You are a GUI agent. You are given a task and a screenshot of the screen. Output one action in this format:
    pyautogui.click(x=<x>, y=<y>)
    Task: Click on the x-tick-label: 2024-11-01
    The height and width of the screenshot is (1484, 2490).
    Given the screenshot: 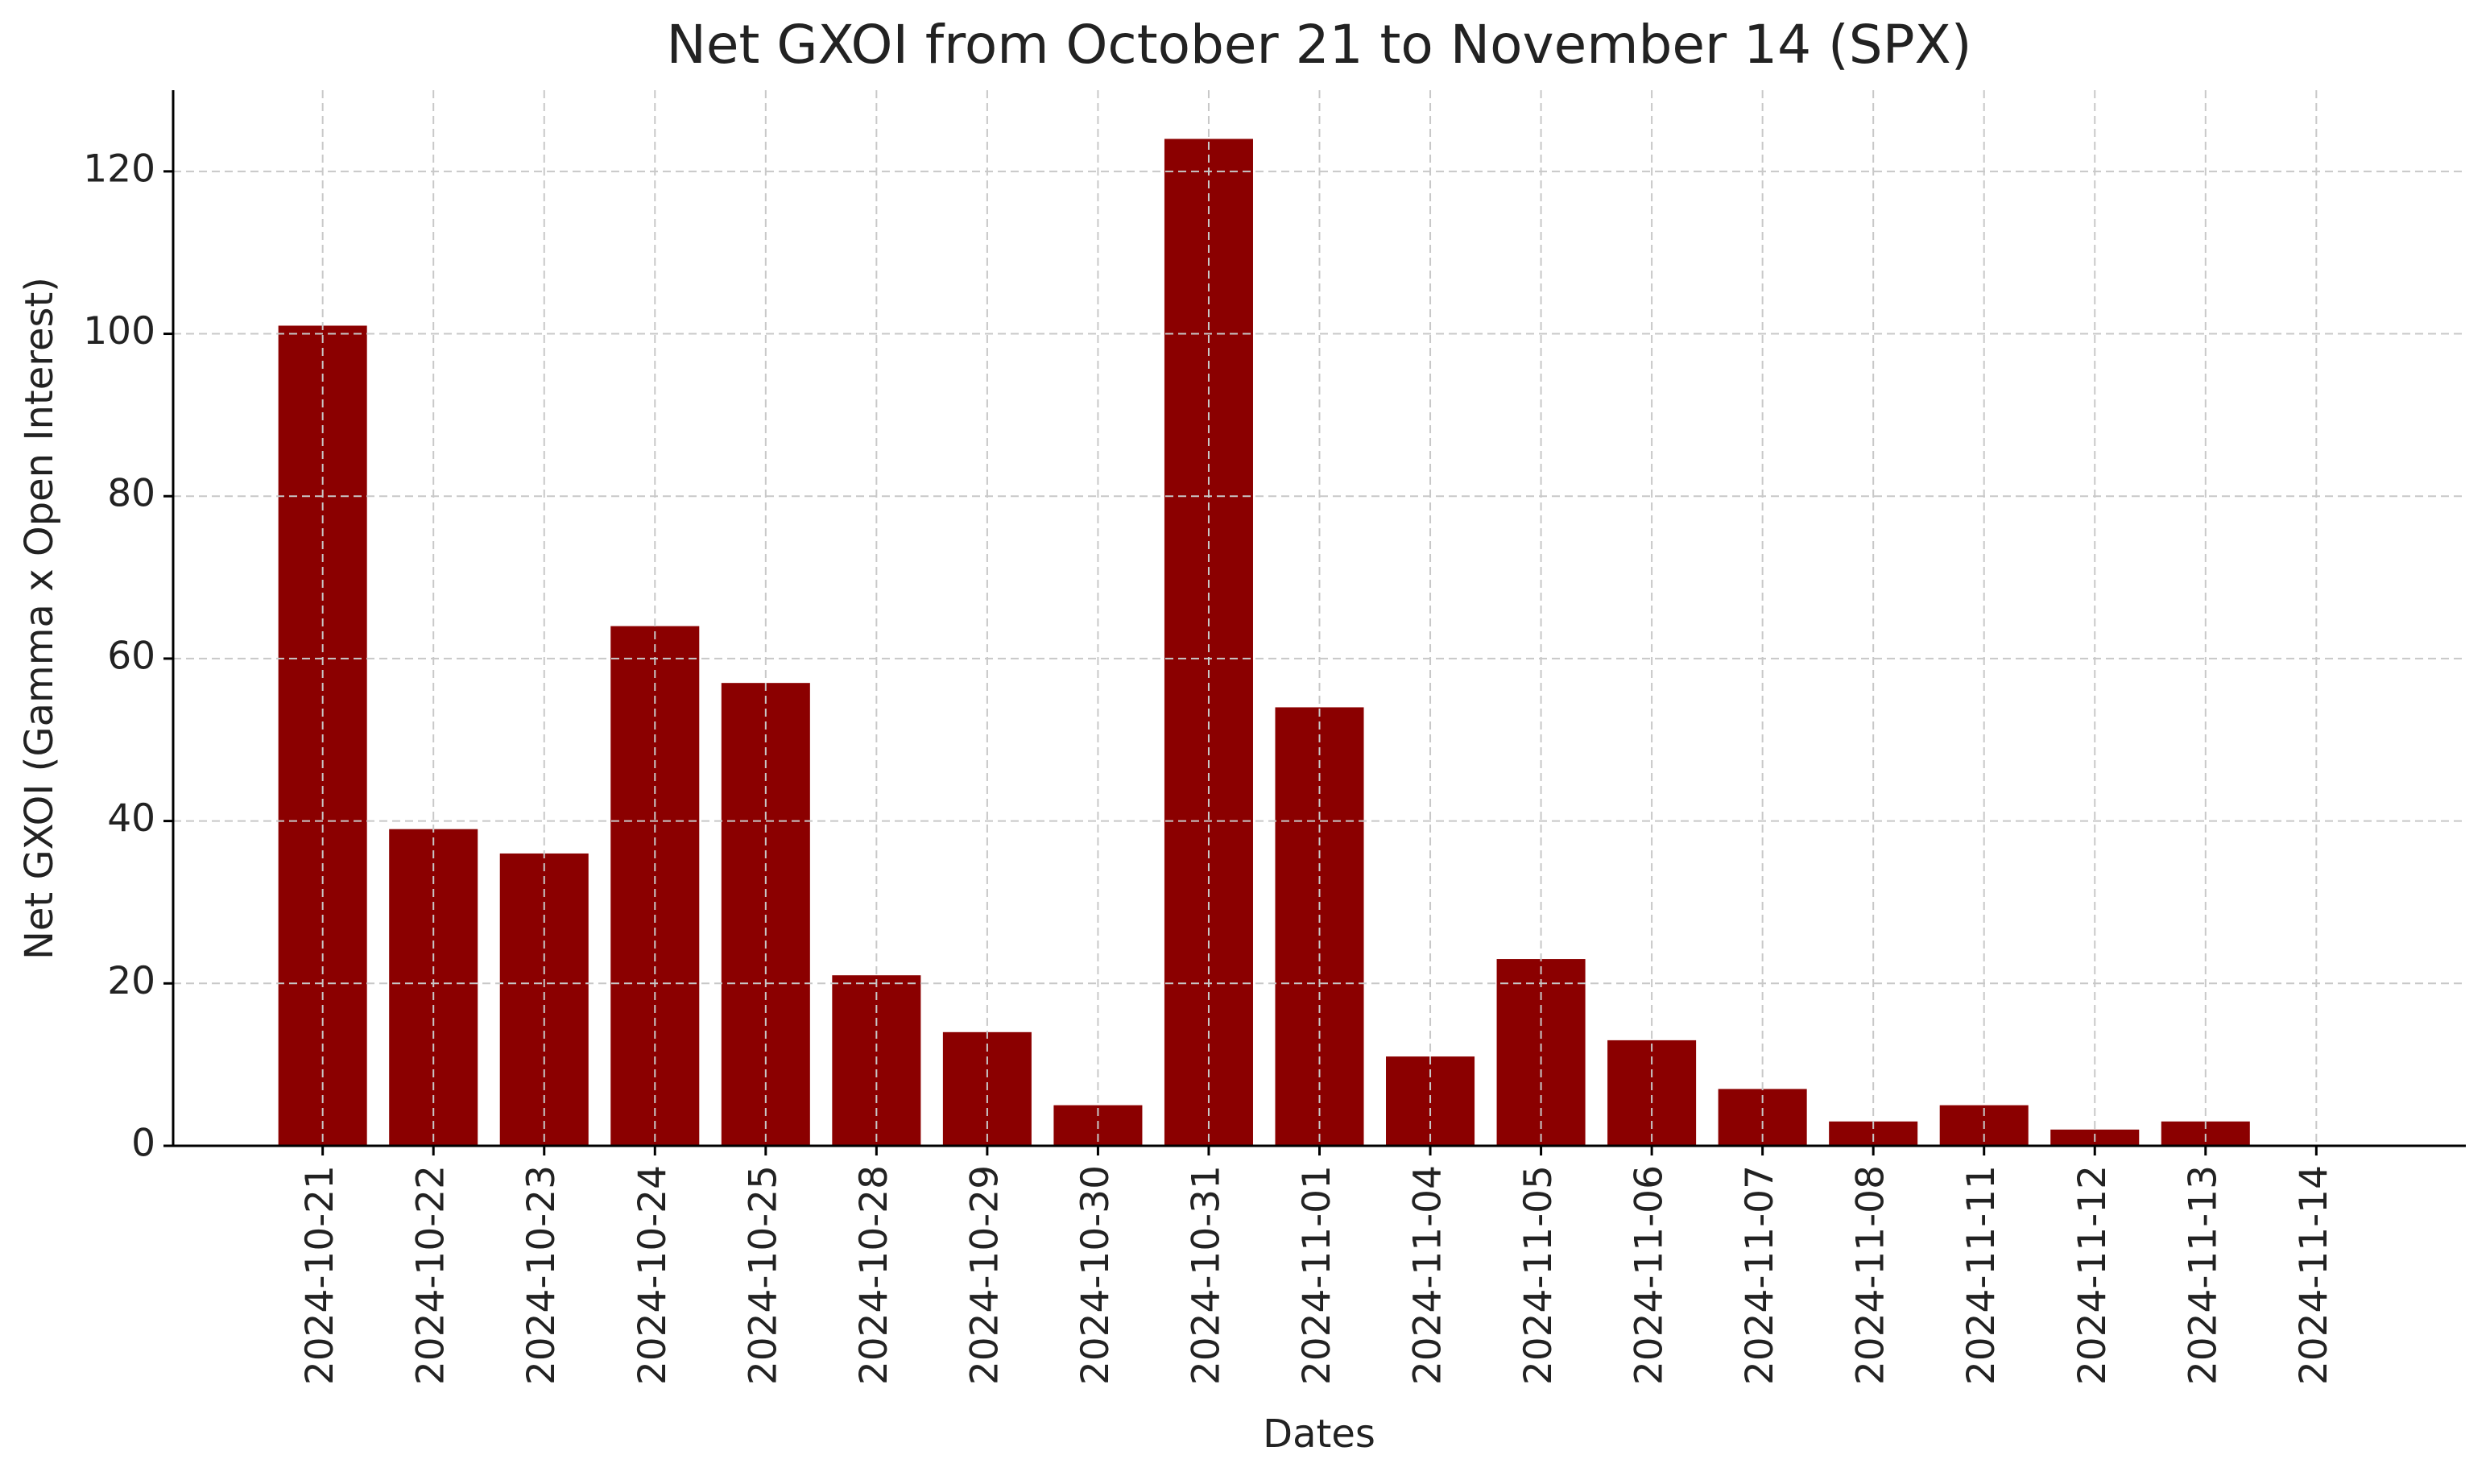 What is the action you would take?
    pyautogui.click(x=1317, y=1275)
    